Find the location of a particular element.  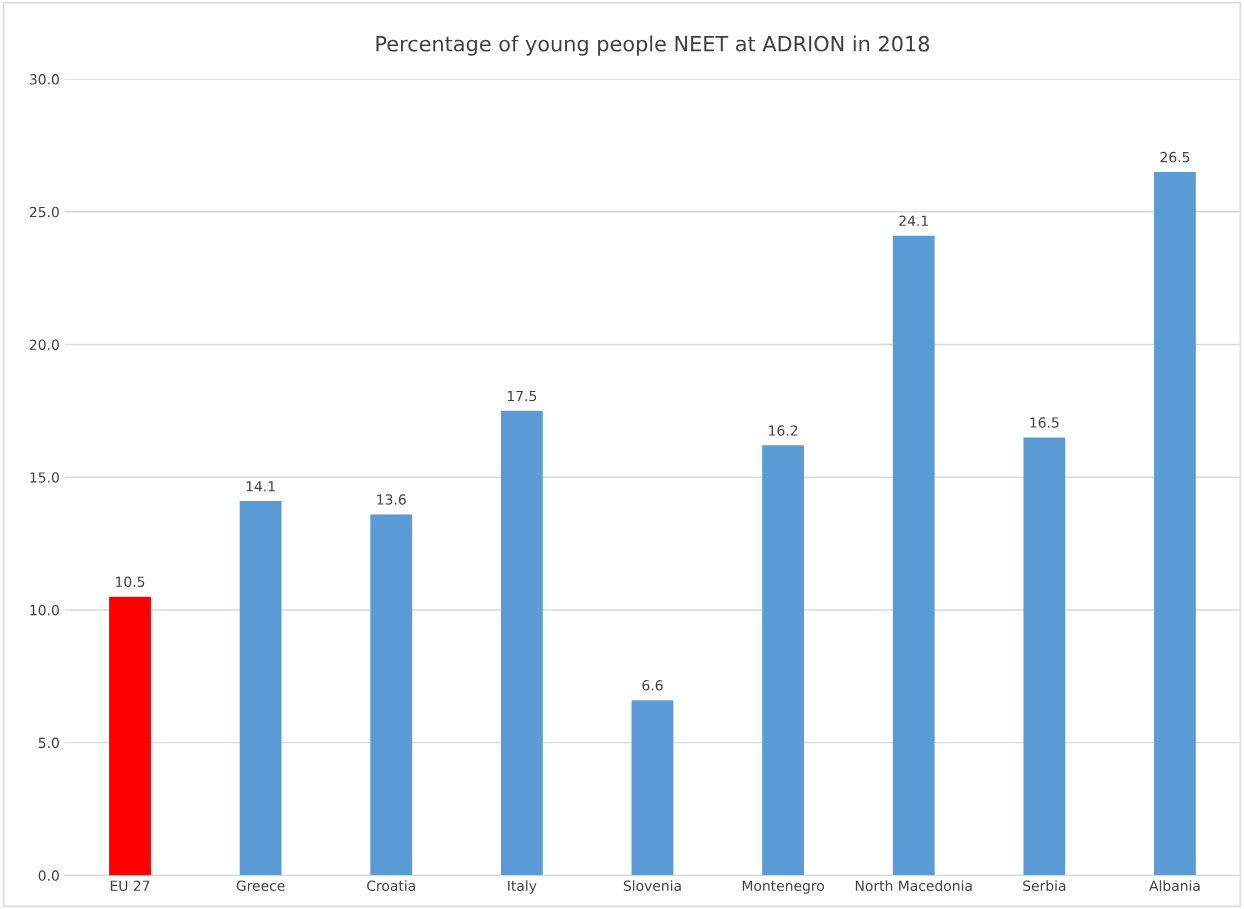

x-tick-label: Albania is located at coordinates (1174, 885).